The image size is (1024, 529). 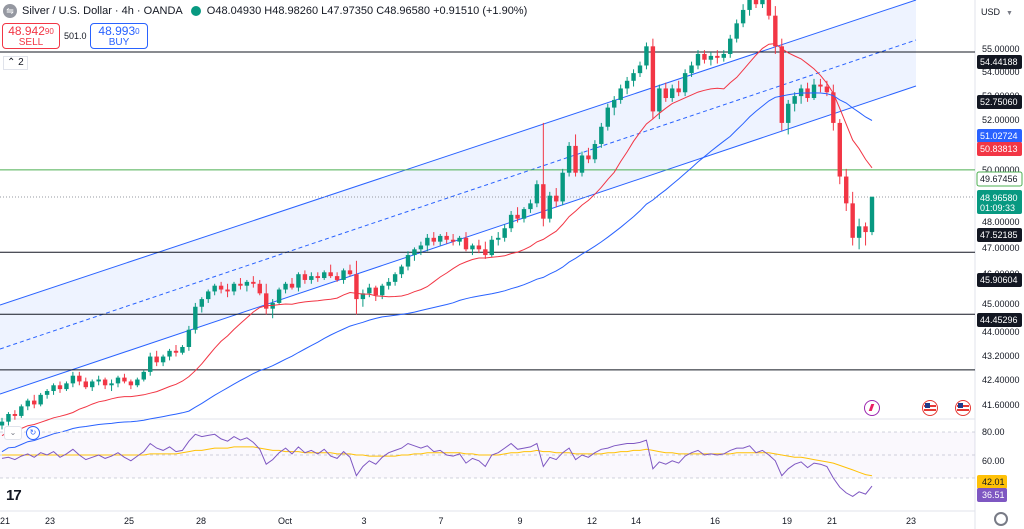 I want to click on price-axis-tick: 50.00000, so click(x=1001, y=170).